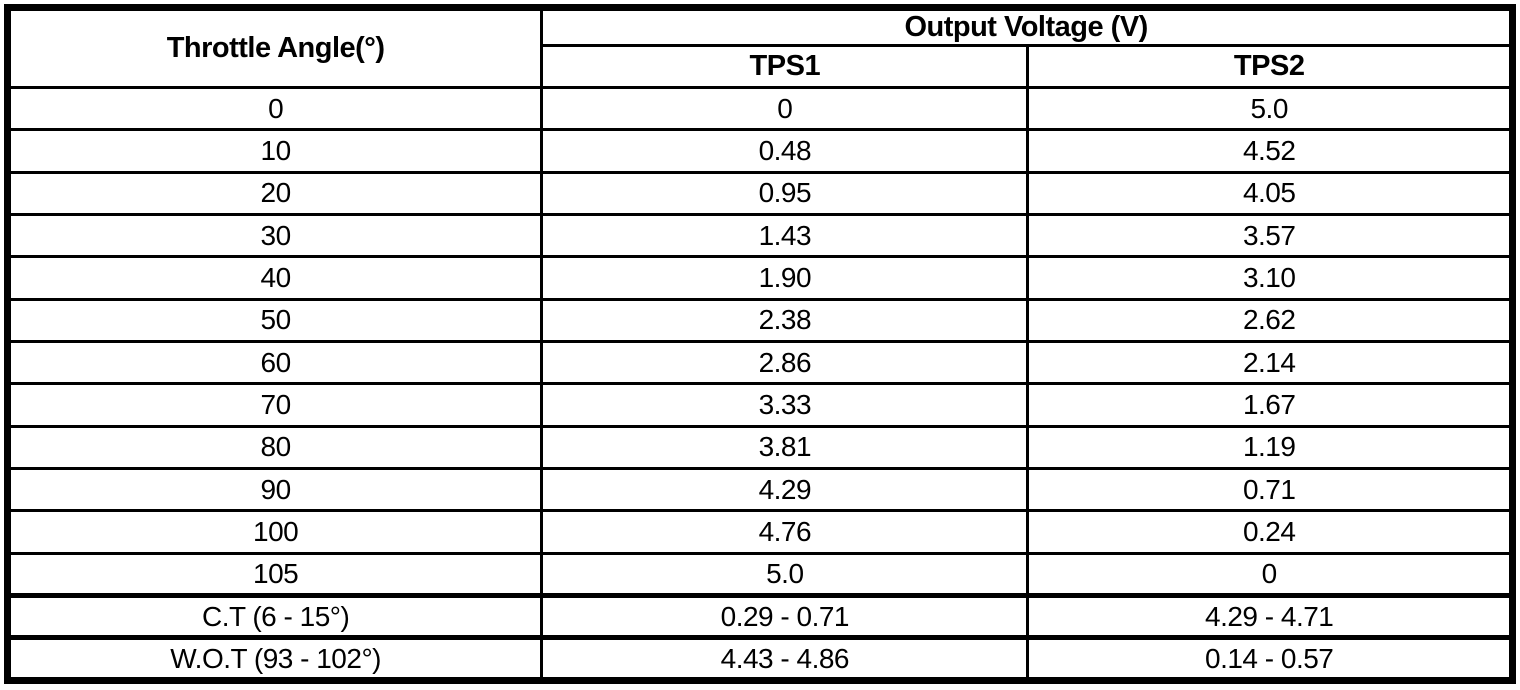 Image resolution: width=1520 pixels, height=690 pixels. I want to click on throttle-angle-cell: 50, so click(274, 320).